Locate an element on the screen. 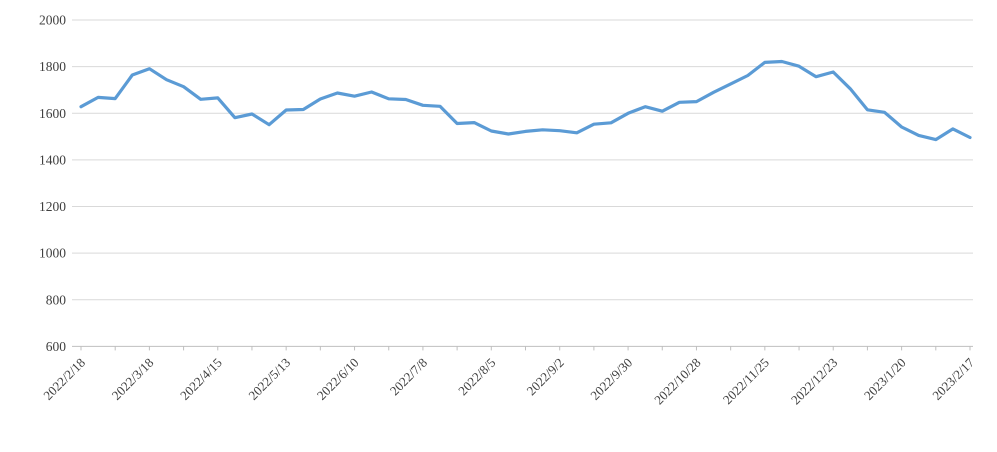  x-tick-label: 2022/12/23 is located at coordinates (814, 381).